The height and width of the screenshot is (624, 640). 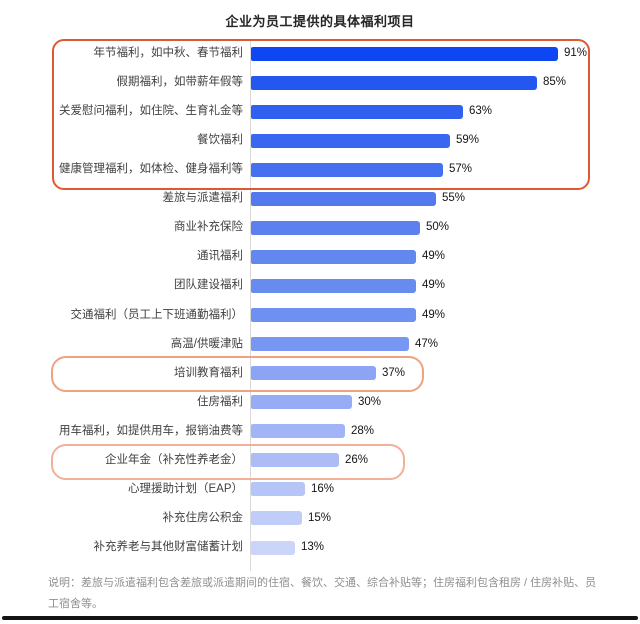 I want to click on chart-row: 年节福利，如中秋、春节福利 91%, so click(x=320, y=53).